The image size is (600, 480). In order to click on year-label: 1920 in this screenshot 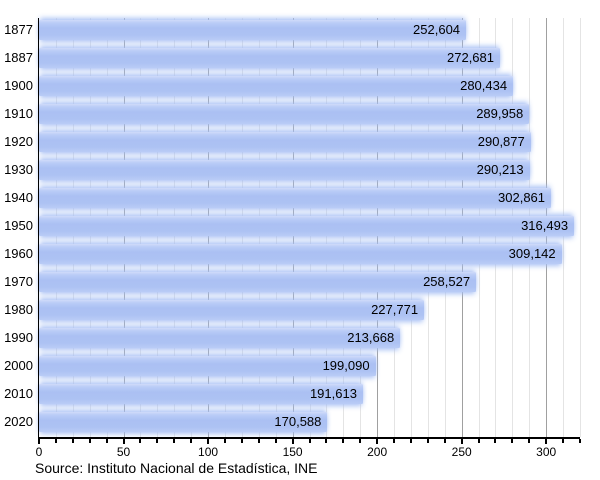, I will do `click(18, 141)`.